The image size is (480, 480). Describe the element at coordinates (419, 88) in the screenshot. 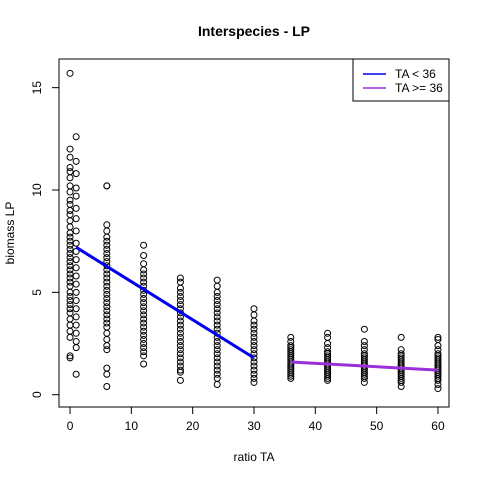

I see `legend-label-2: TA >= 36` at that location.